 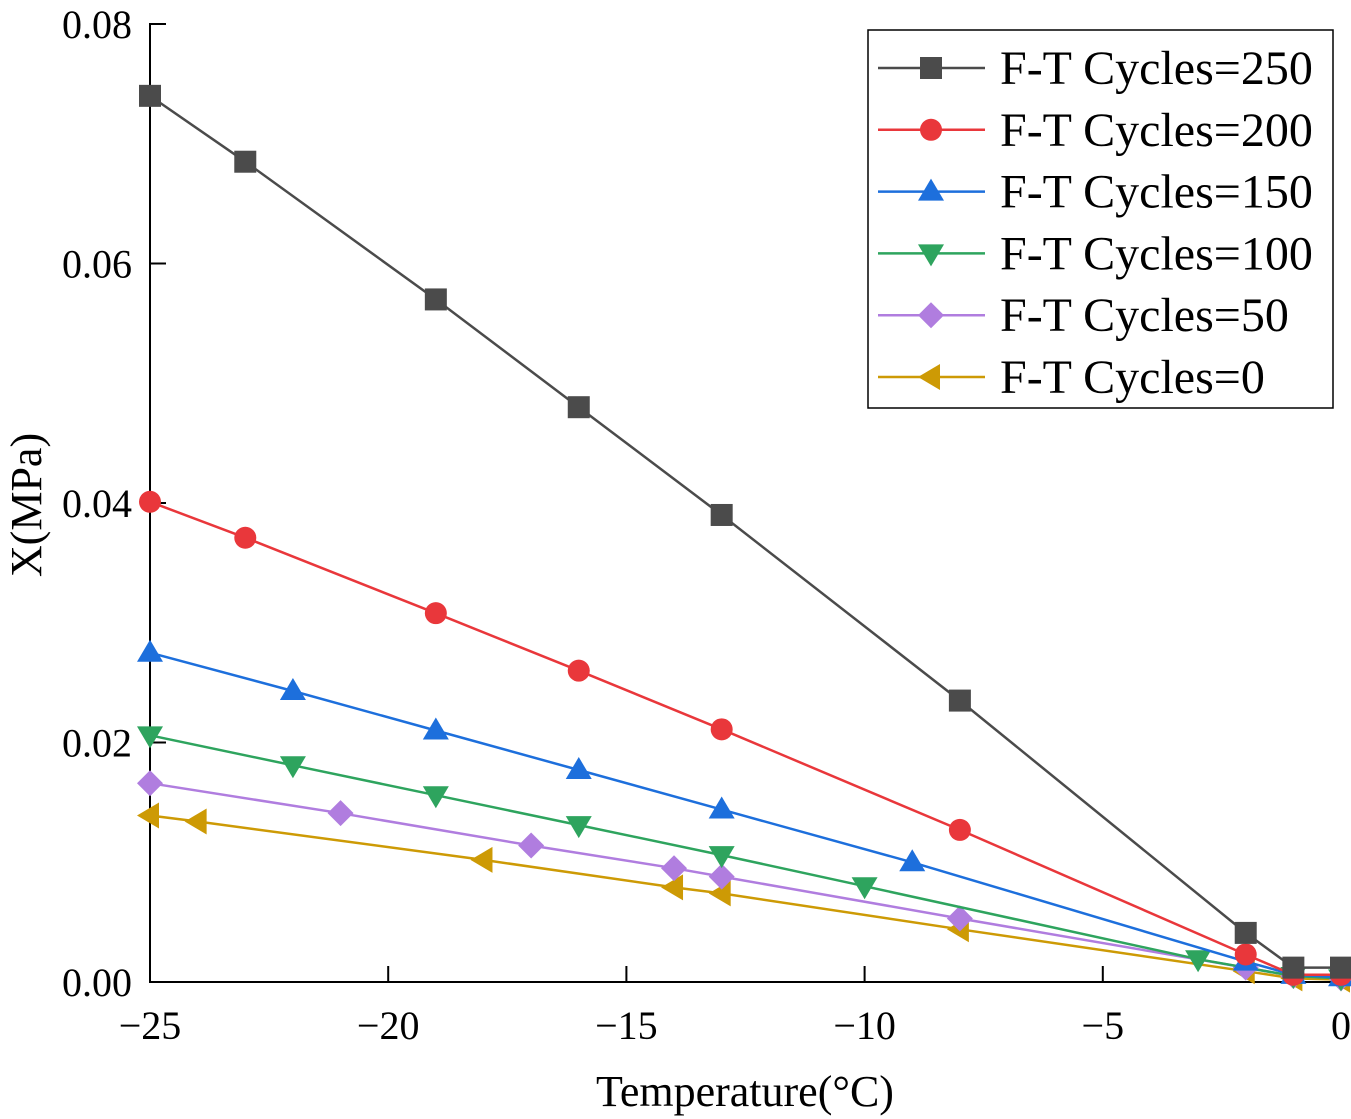 I want to click on y-tick-label: 0.04, so click(x=97, y=503).